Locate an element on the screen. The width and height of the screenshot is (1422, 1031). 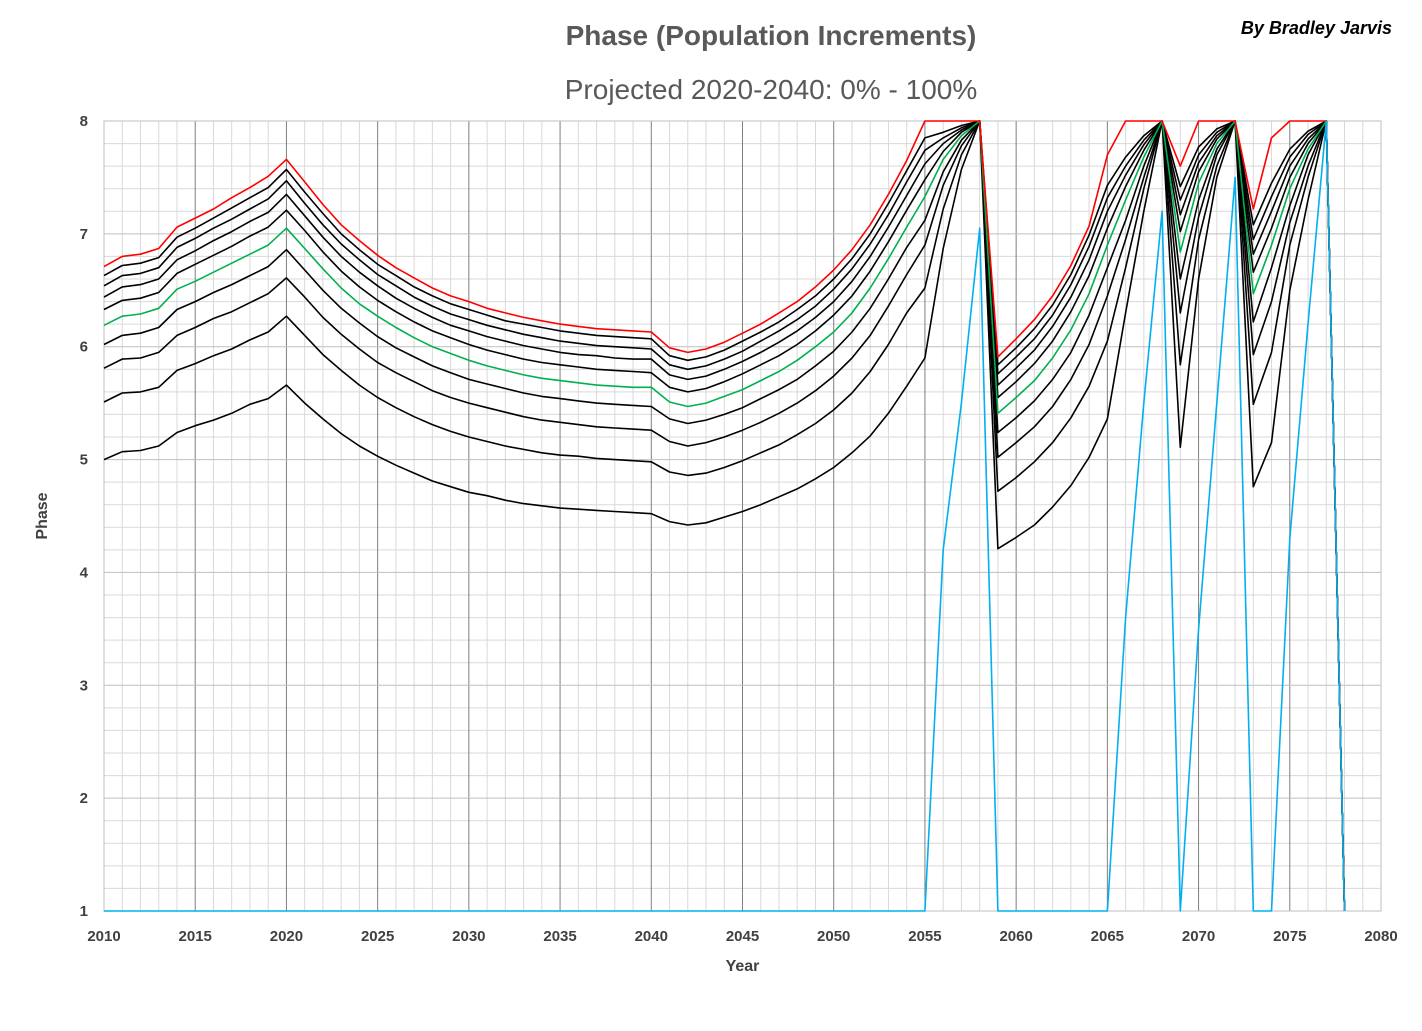
chart-subtitle: Projected 2020-2040: 0% - 100% is located at coordinates (771, 89).